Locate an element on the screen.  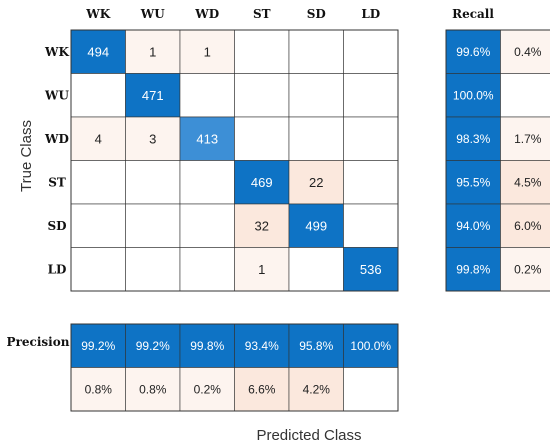
recall-correct-value: 95.5% is located at coordinates (473, 182).